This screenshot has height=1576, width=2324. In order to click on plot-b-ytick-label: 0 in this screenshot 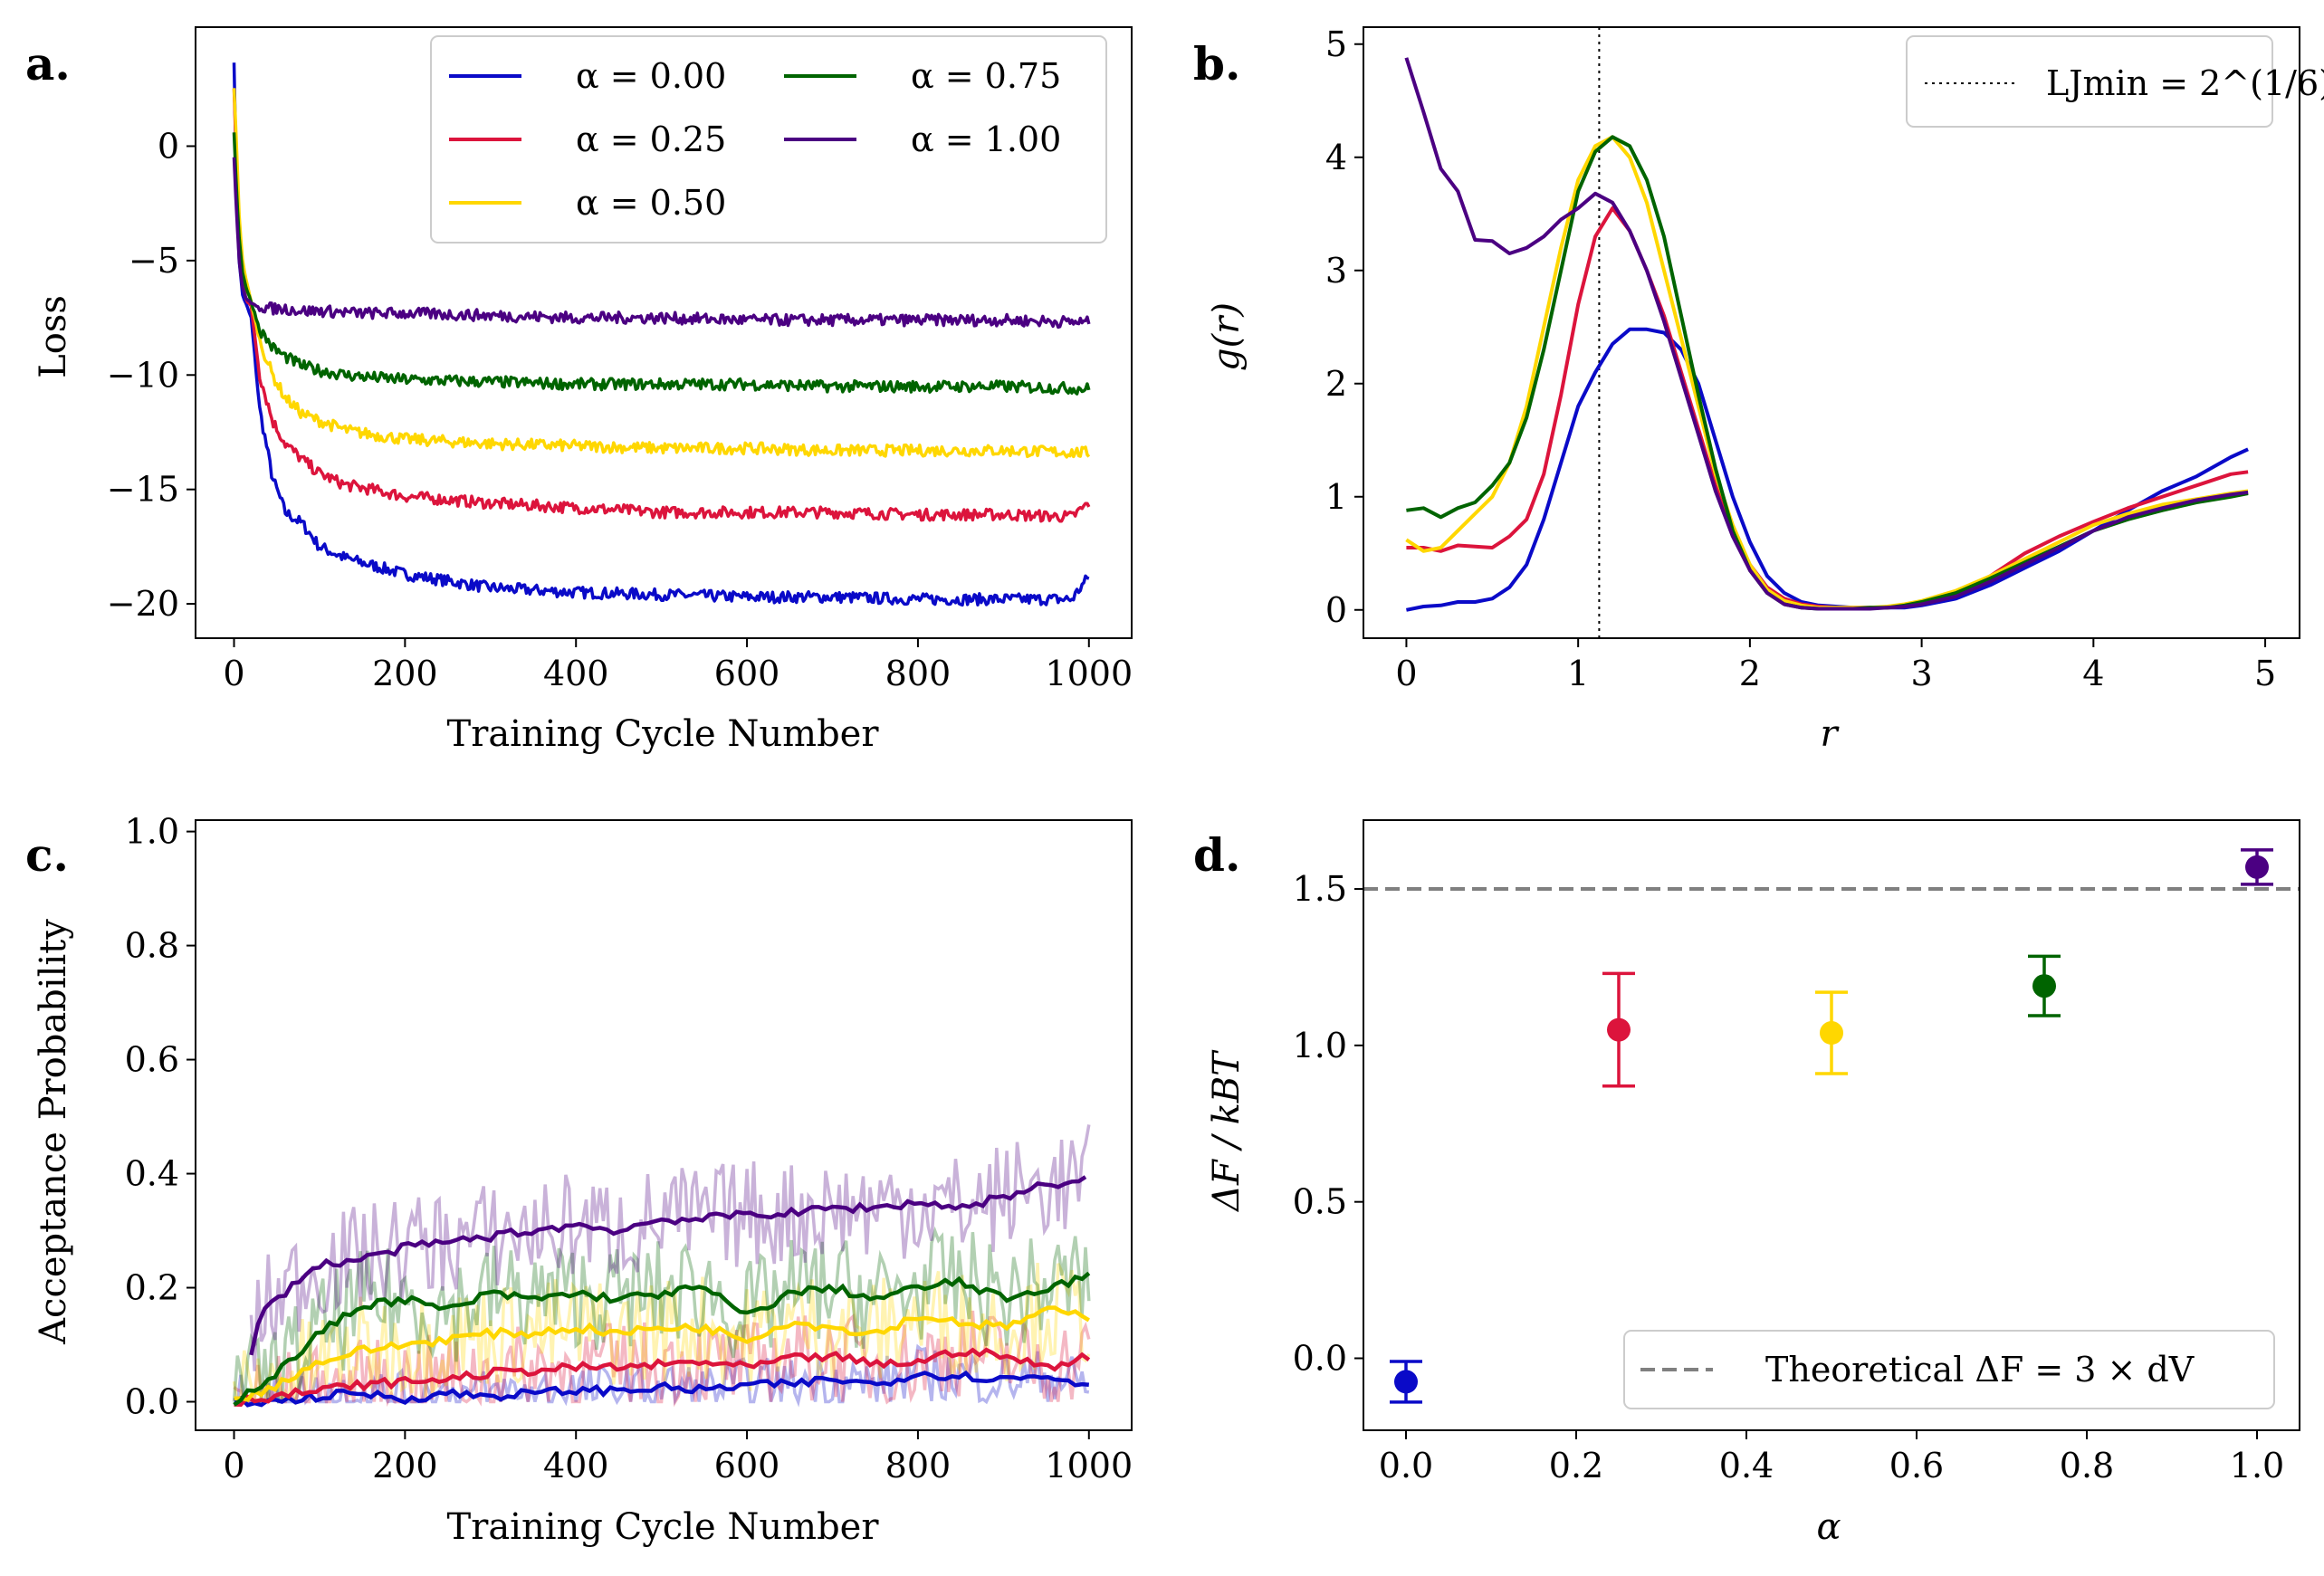, I will do `click(1336, 610)`.